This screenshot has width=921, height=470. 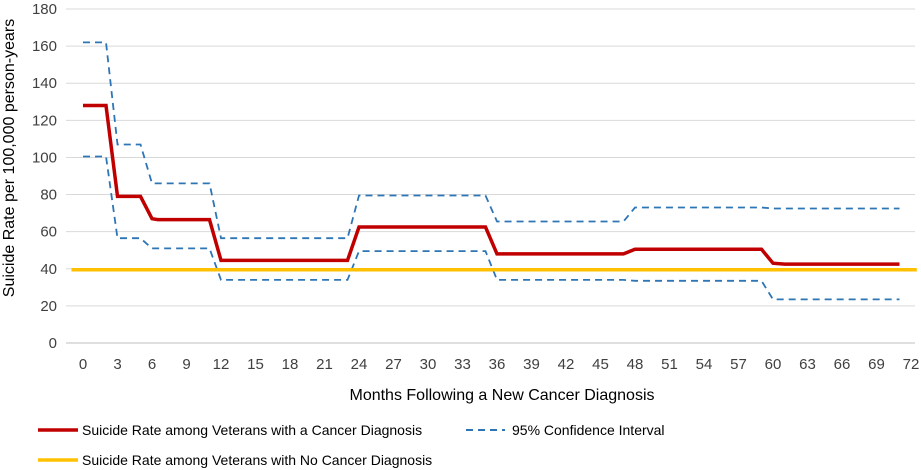 I want to click on x-tick-label-15: 15, so click(x=255, y=364).